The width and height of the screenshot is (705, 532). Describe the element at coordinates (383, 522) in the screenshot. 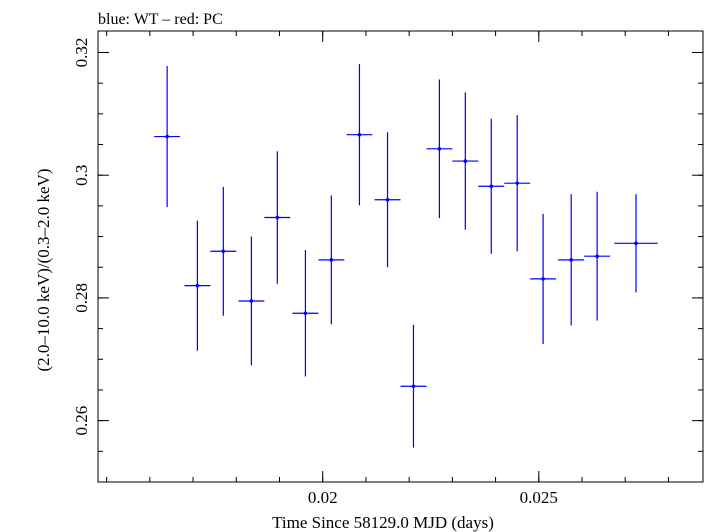

I see `x-axis-label: Time Since 58129.0 MJD (days)` at that location.